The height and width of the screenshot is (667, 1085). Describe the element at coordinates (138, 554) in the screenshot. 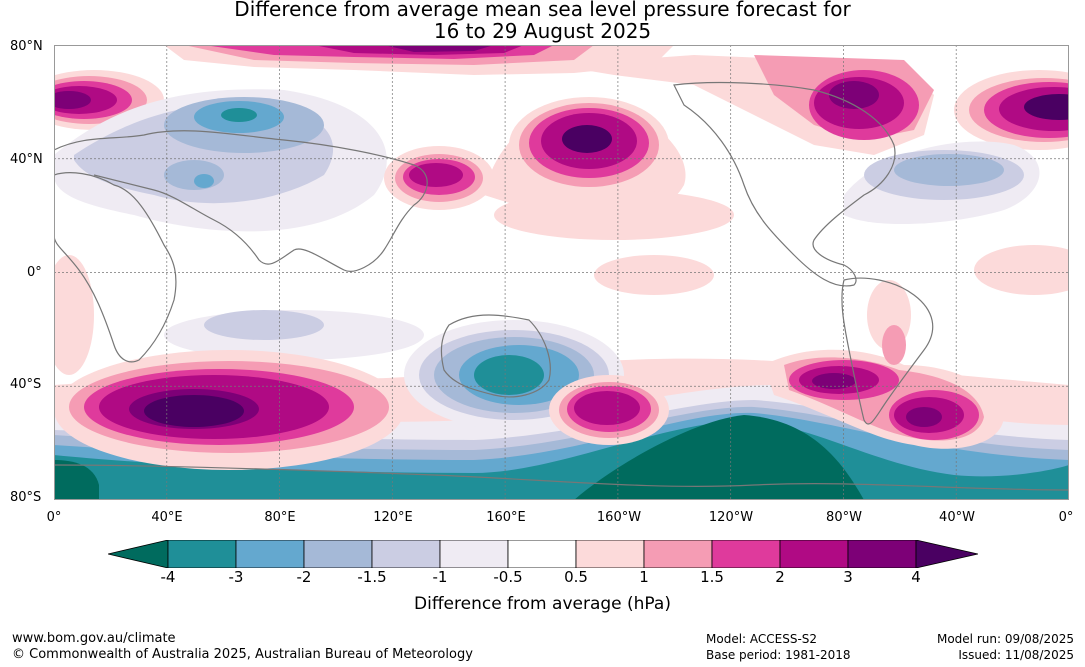

I see `colorbar-arrow-low` at that location.